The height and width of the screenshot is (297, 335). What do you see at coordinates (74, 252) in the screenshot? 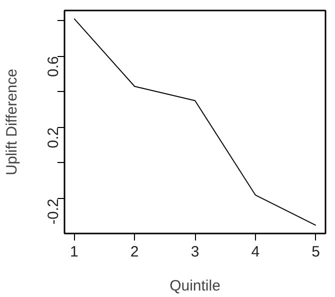
I see `x-tick-label: 1` at bounding box center [74, 252].